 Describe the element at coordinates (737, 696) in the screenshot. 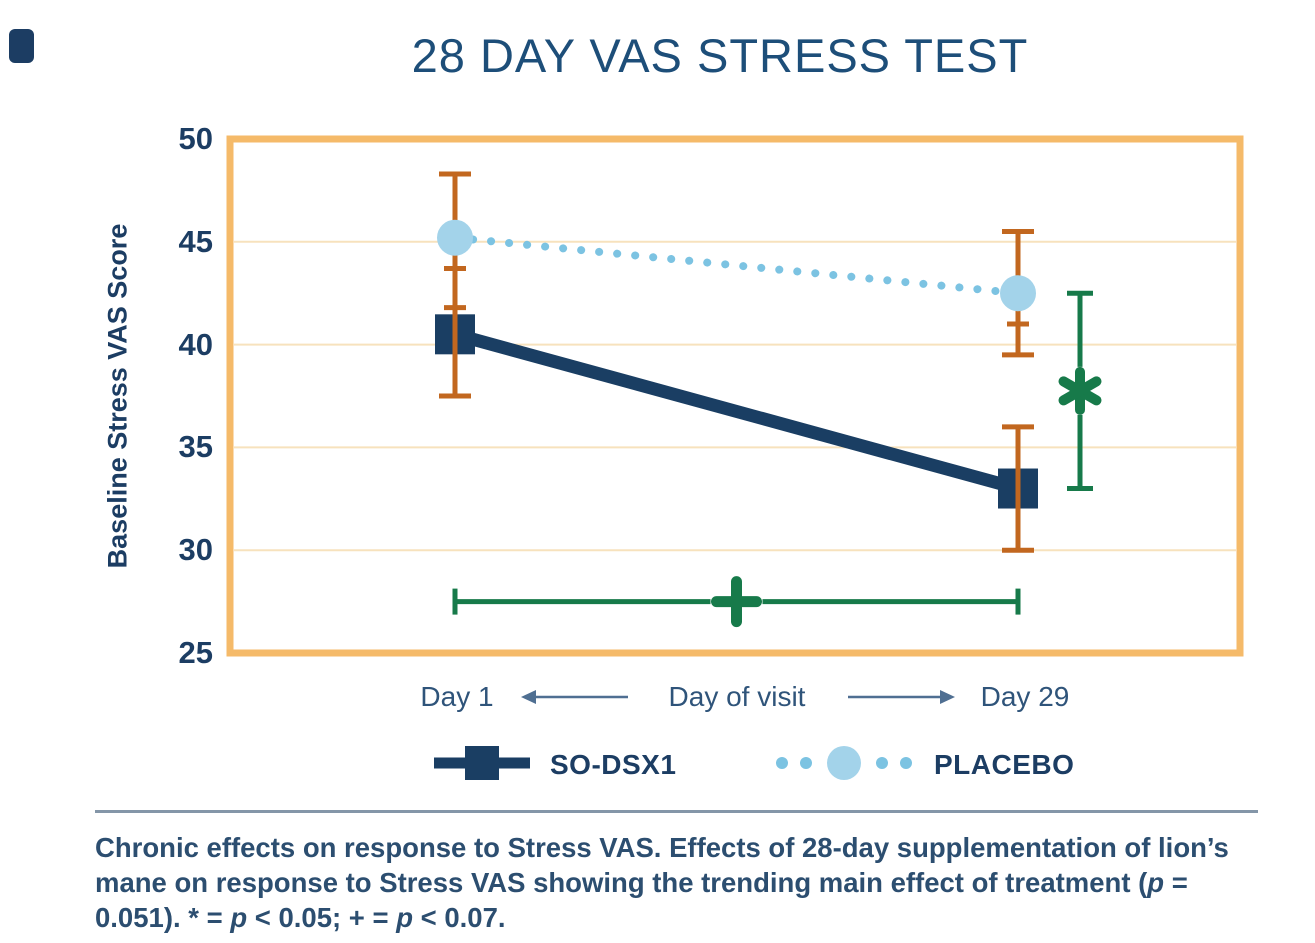

I see `x-axis-label: Day of visit` at that location.